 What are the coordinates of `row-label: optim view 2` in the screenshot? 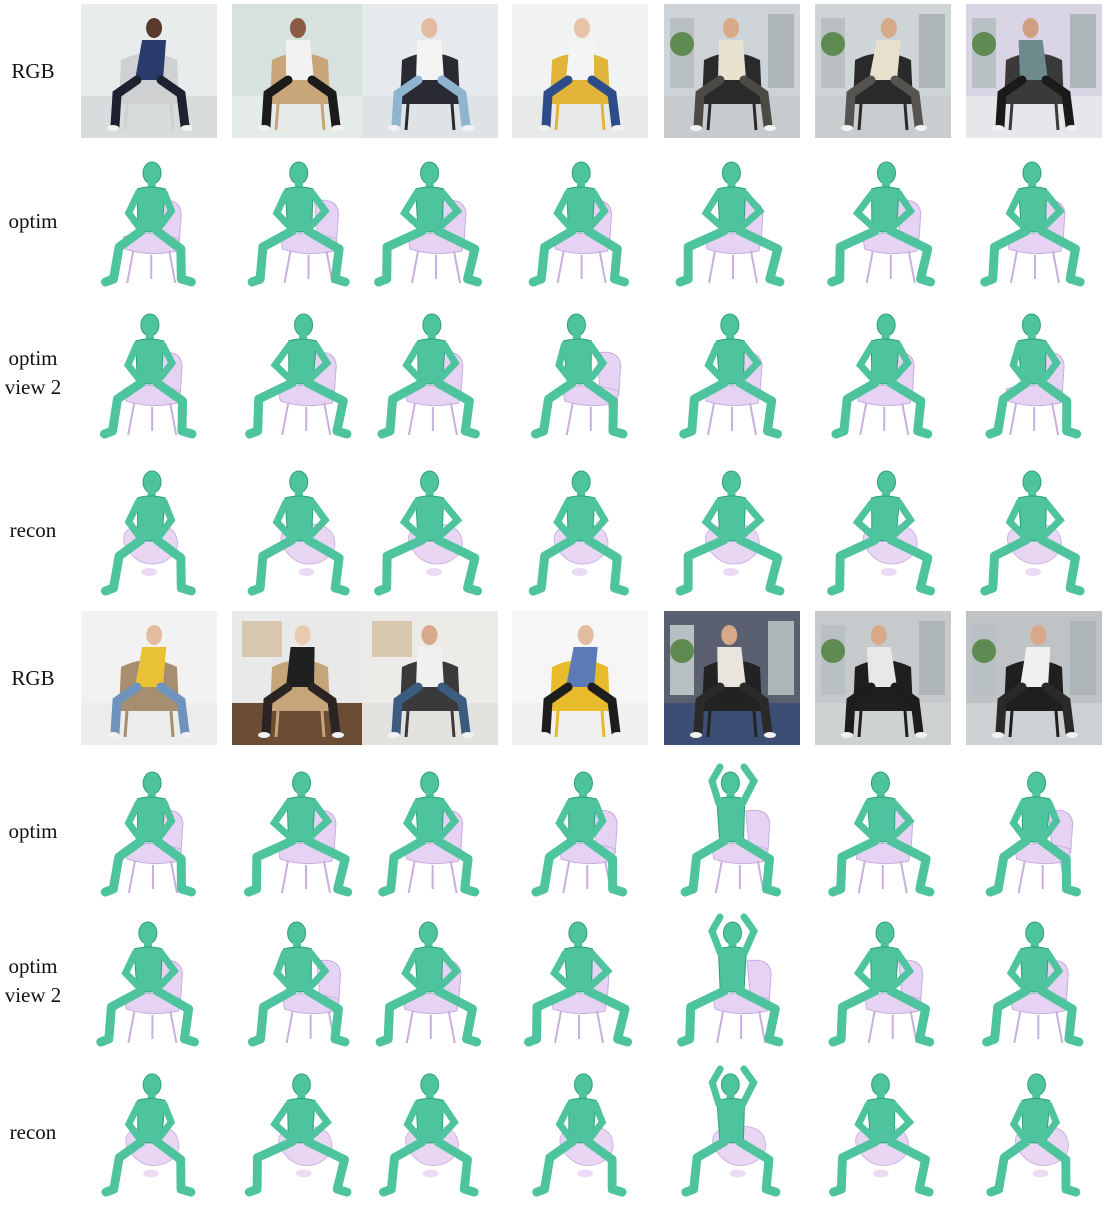 It's located at (33, 980).